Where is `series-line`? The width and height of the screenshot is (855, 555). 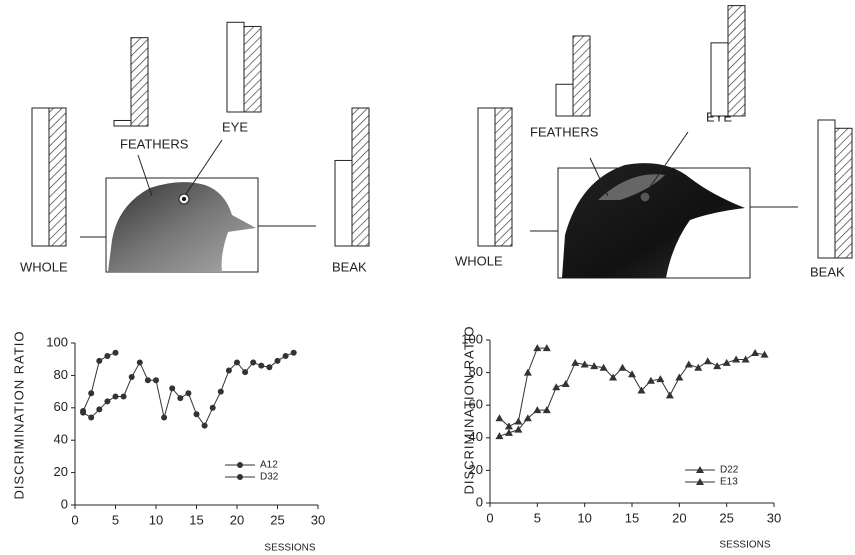 series-line is located at coordinates (523, 387).